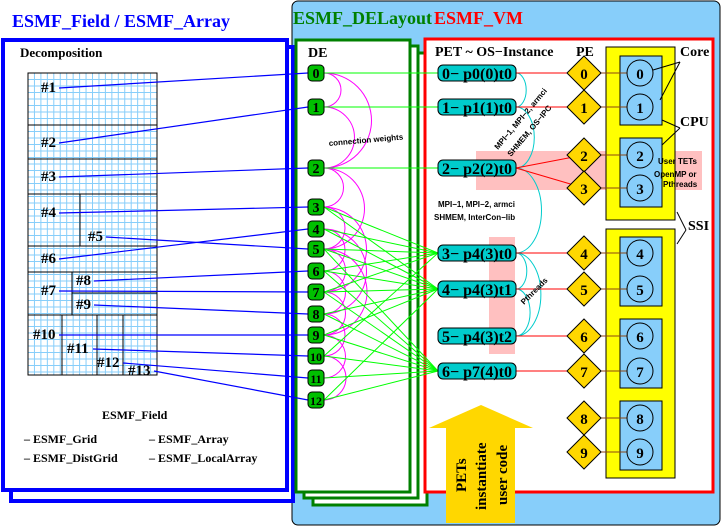  What do you see at coordinates (584, 420) in the screenshot?
I see `pe-label-8: 8` at bounding box center [584, 420].